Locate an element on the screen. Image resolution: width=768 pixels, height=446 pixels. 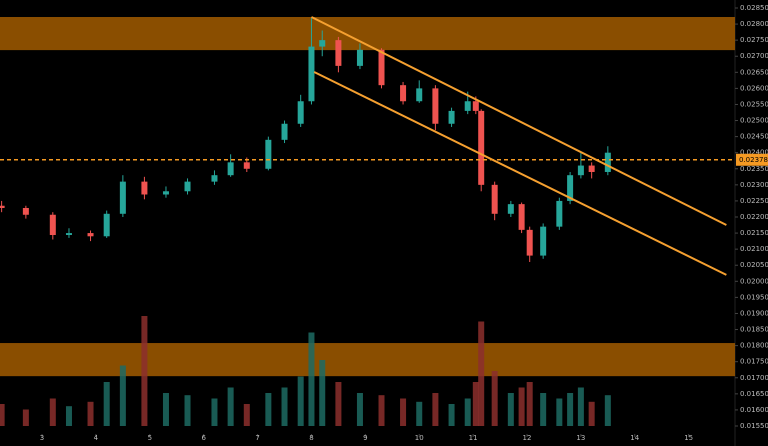
x-tick-label: 12 is located at coordinates (527, 438).